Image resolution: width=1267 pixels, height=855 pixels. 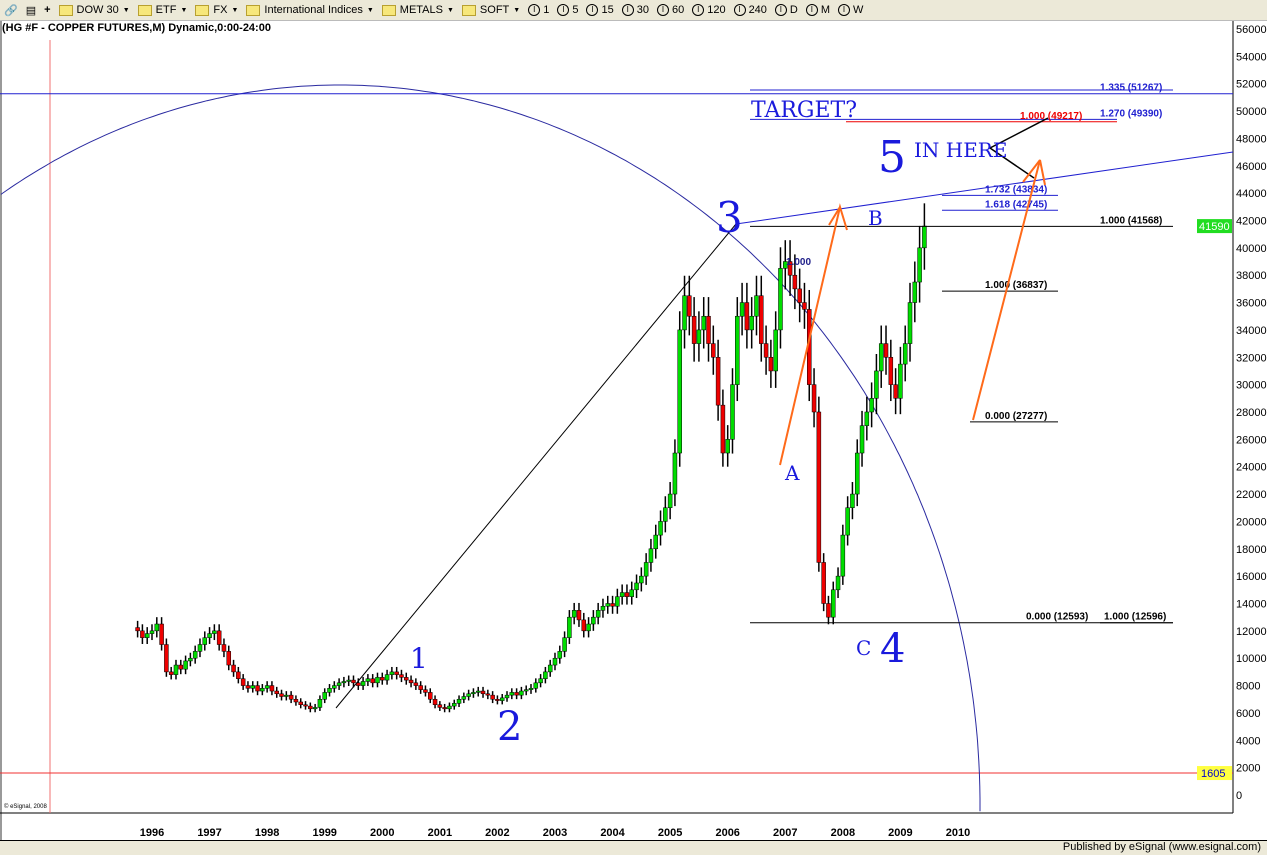 I want to click on fib-level-label: 1.000 (49217), so click(x=1051, y=116).